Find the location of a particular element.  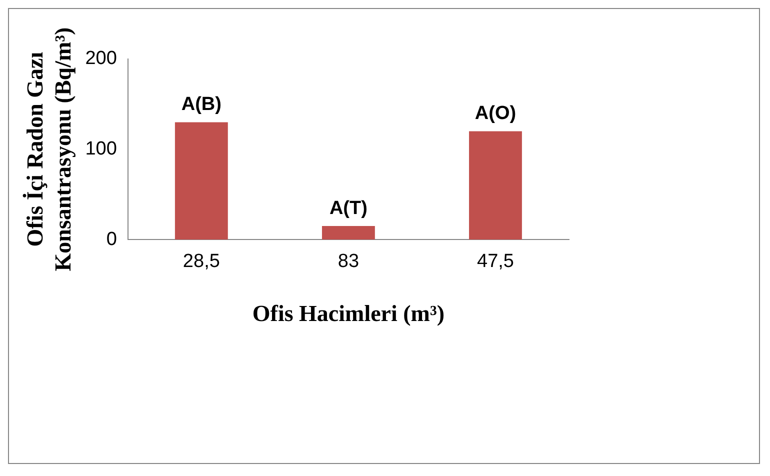

x-tick-label: 28,5 is located at coordinates (201, 261).